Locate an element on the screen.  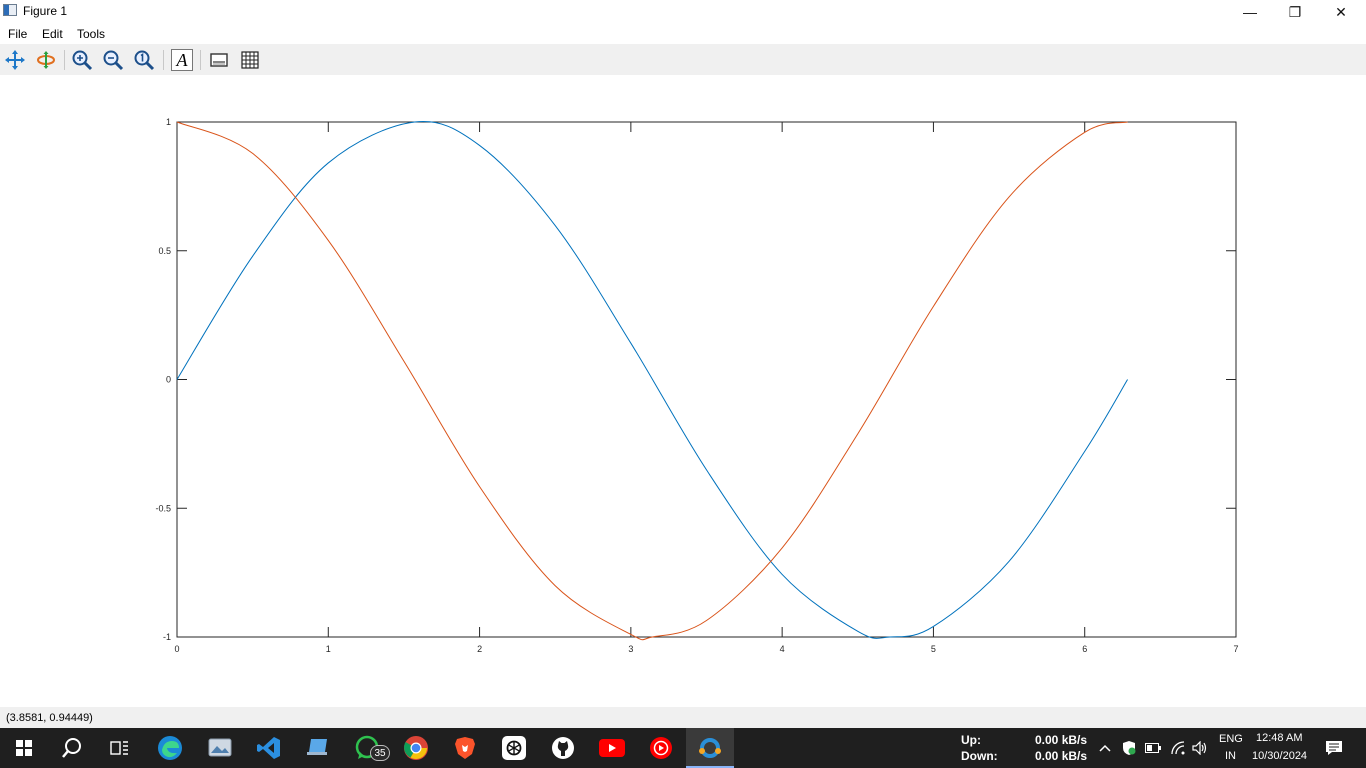
clock-date: 10/30/2024 is located at coordinates (1280, 756).